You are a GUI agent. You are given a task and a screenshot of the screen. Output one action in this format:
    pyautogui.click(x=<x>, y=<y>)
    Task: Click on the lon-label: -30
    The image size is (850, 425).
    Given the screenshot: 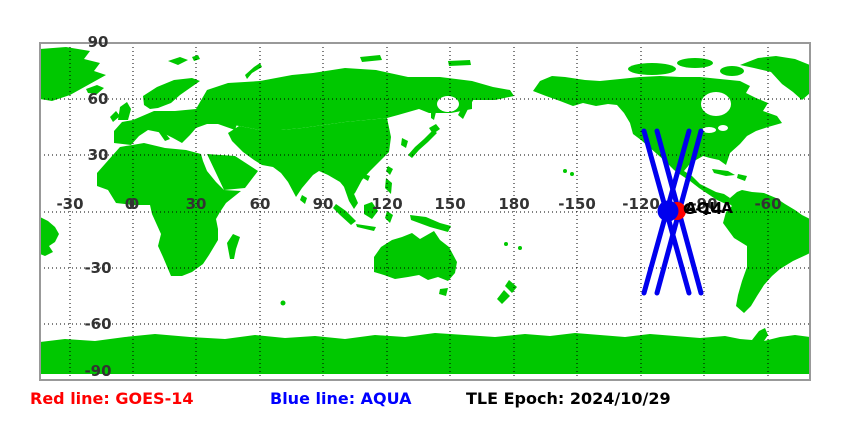 What is the action you would take?
    pyautogui.click(x=69, y=204)
    